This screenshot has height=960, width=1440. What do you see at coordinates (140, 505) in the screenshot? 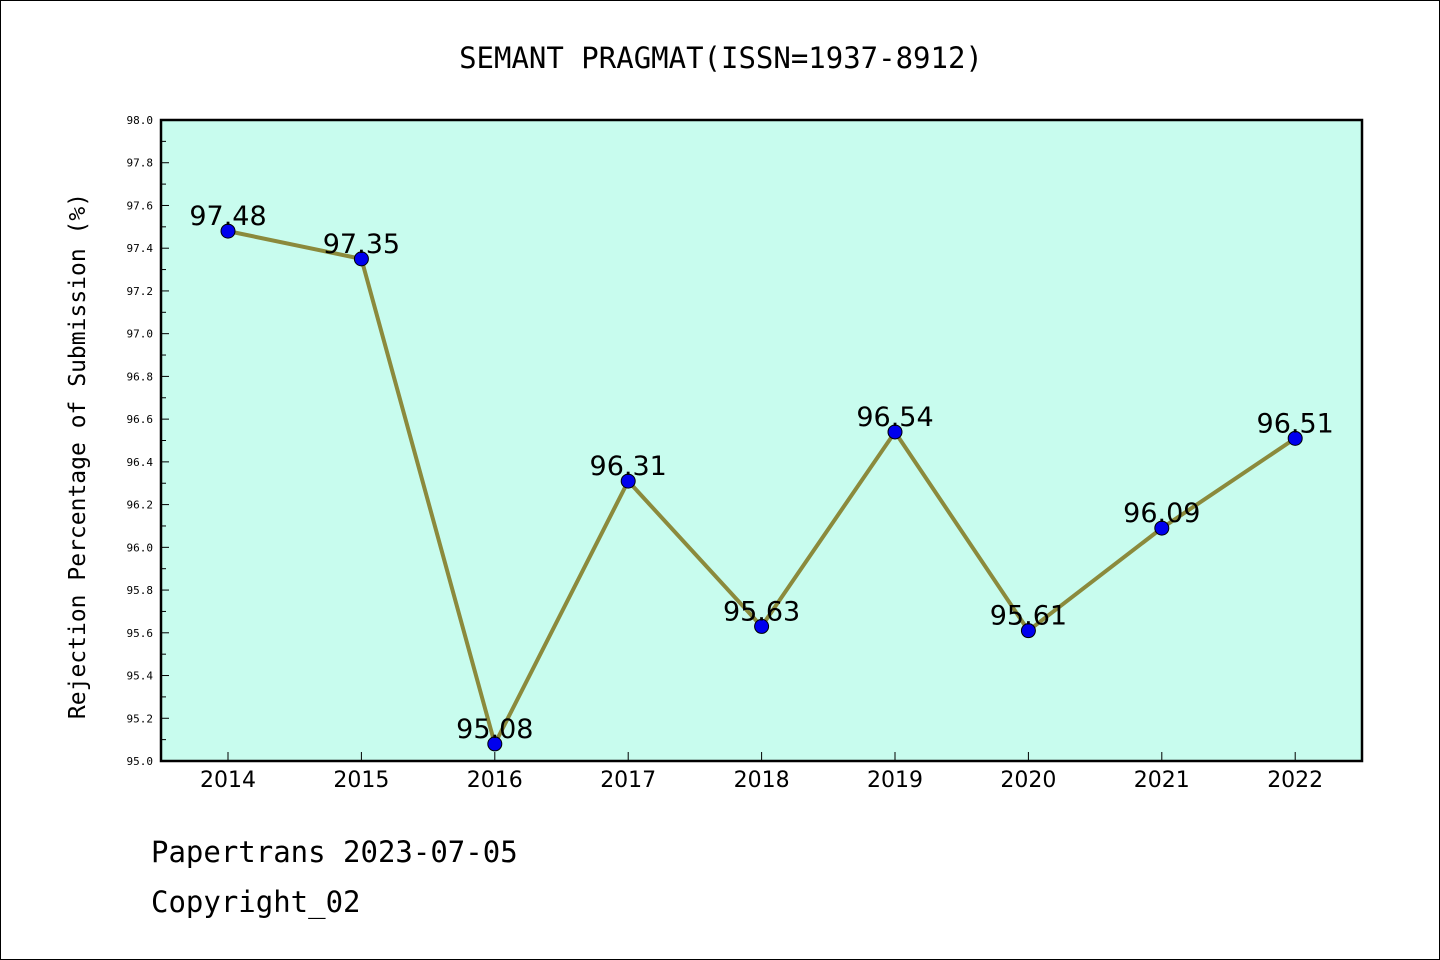
I see `y-tick-label: 96.2` at bounding box center [140, 505].